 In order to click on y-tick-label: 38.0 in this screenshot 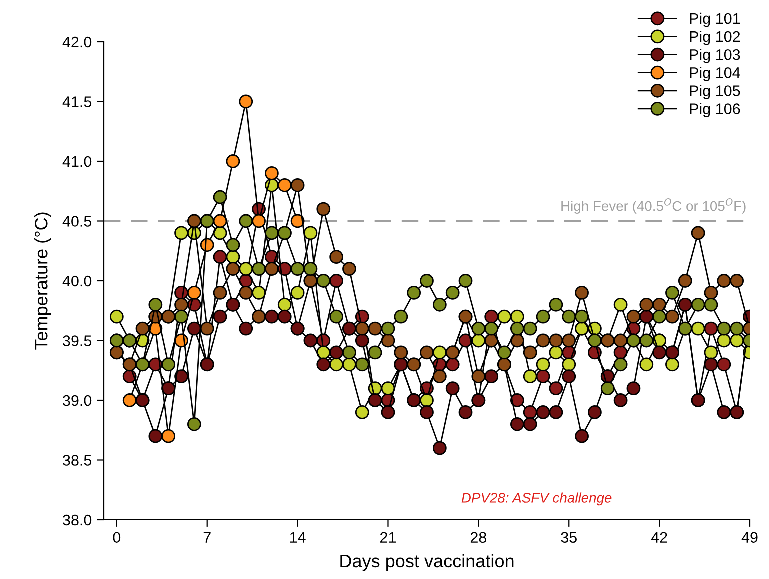, I will do `click(77, 520)`.